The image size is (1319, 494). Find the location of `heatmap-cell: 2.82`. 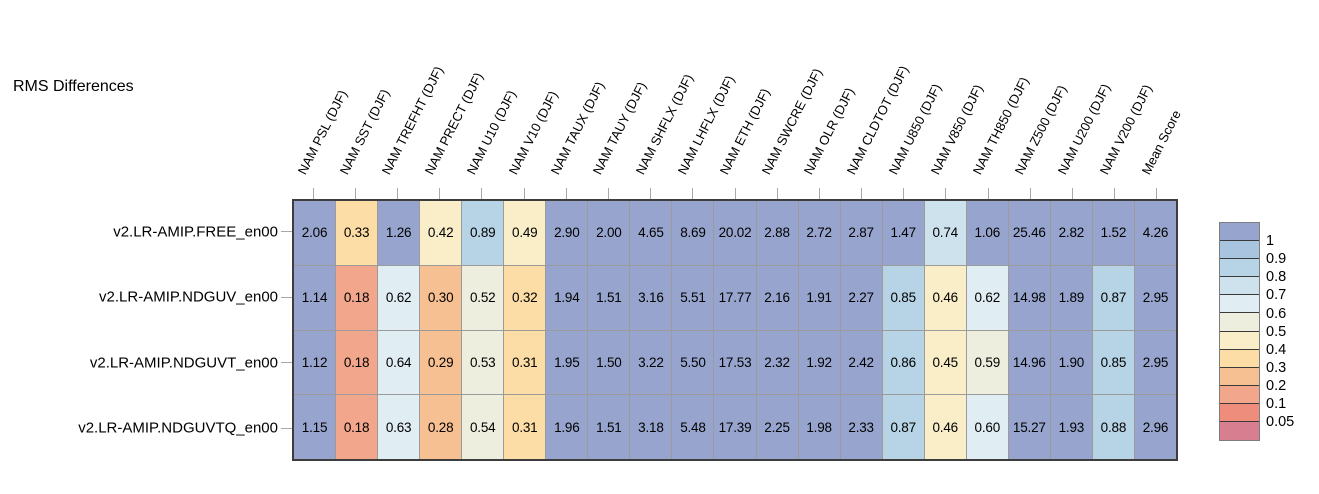

heatmap-cell: 2.82 is located at coordinates (1071, 233).